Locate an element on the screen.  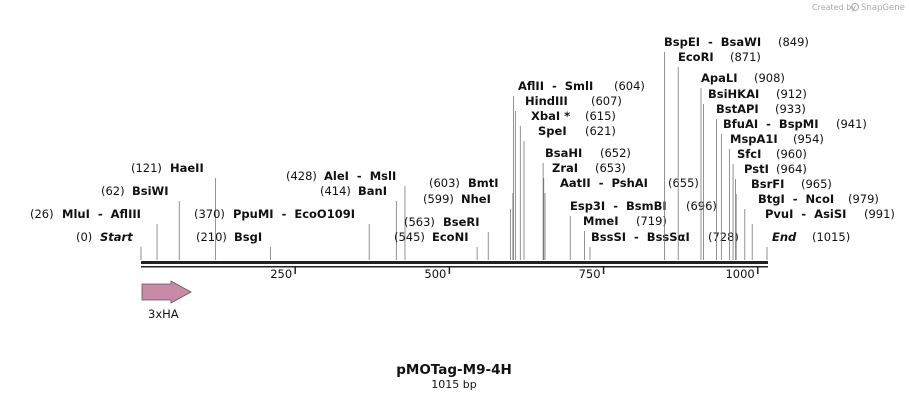
ruler-label: 250 is located at coordinates (281, 274).